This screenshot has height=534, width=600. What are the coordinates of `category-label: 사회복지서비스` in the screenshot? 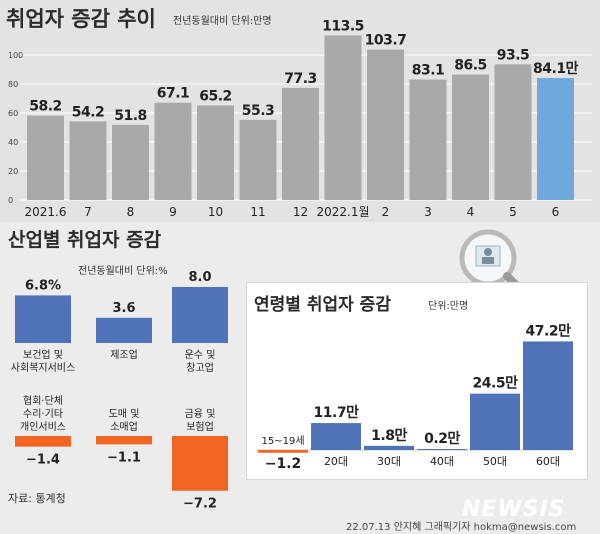 It's located at (43, 368).